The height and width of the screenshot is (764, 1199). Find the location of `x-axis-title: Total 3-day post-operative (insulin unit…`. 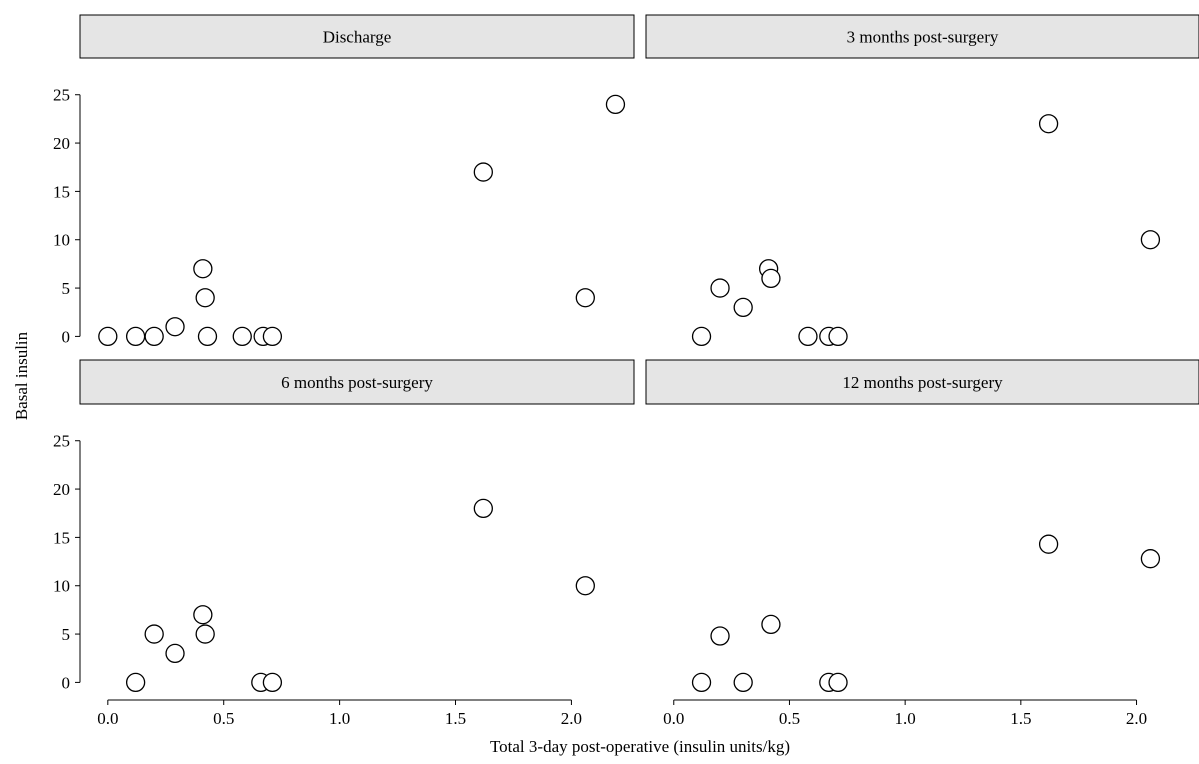

x-axis-title: Total 3-day post-operative (insulin unit… is located at coordinates (640, 746).